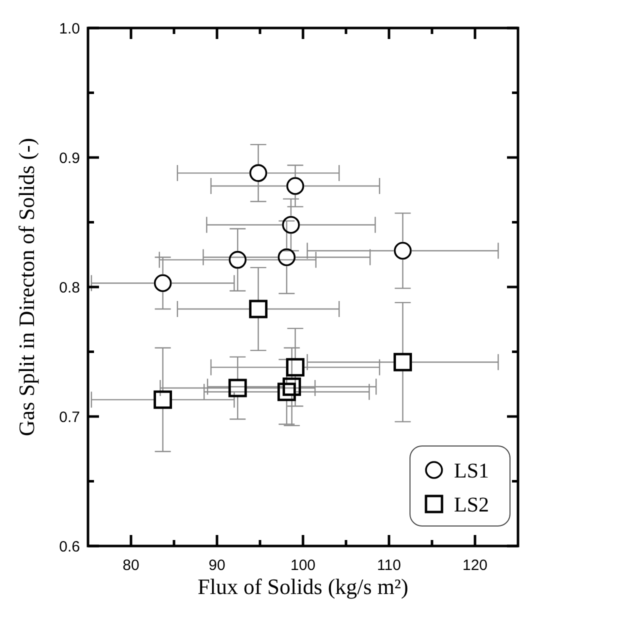 This screenshot has height=618, width=620. What do you see at coordinates (303, 586) in the screenshot?
I see `x-axis-title: Flux of Solids (kg/s m²)` at bounding box center [303, 586].